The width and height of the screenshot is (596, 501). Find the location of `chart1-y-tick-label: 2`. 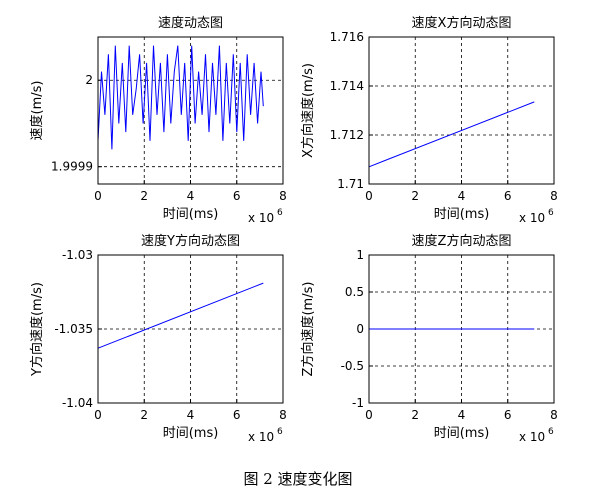

chart1-y-tick-label: 2 is located at coordinates (89, 80).